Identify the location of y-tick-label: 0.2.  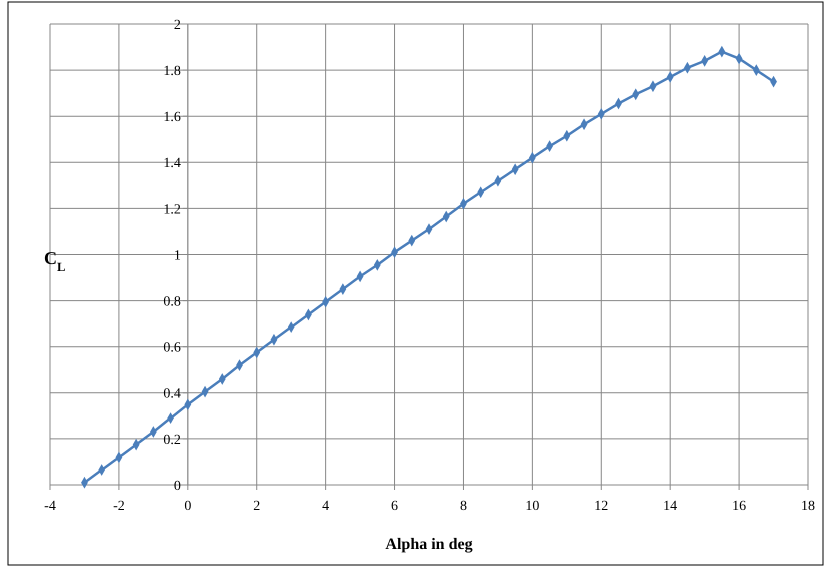
(172, 440).